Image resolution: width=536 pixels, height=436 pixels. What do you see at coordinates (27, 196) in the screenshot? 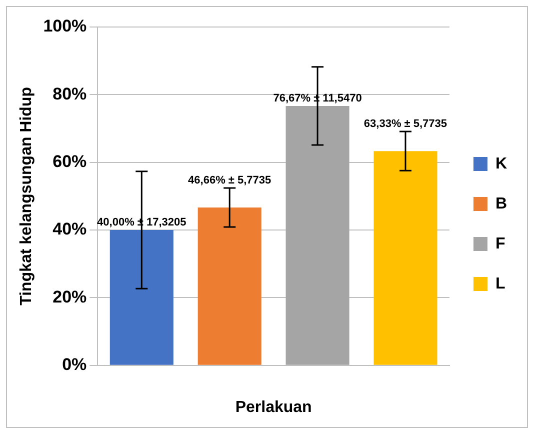
I see `y-axis-title: Tingkat kelangsungan Hidup` at bounding box center [27, 196].